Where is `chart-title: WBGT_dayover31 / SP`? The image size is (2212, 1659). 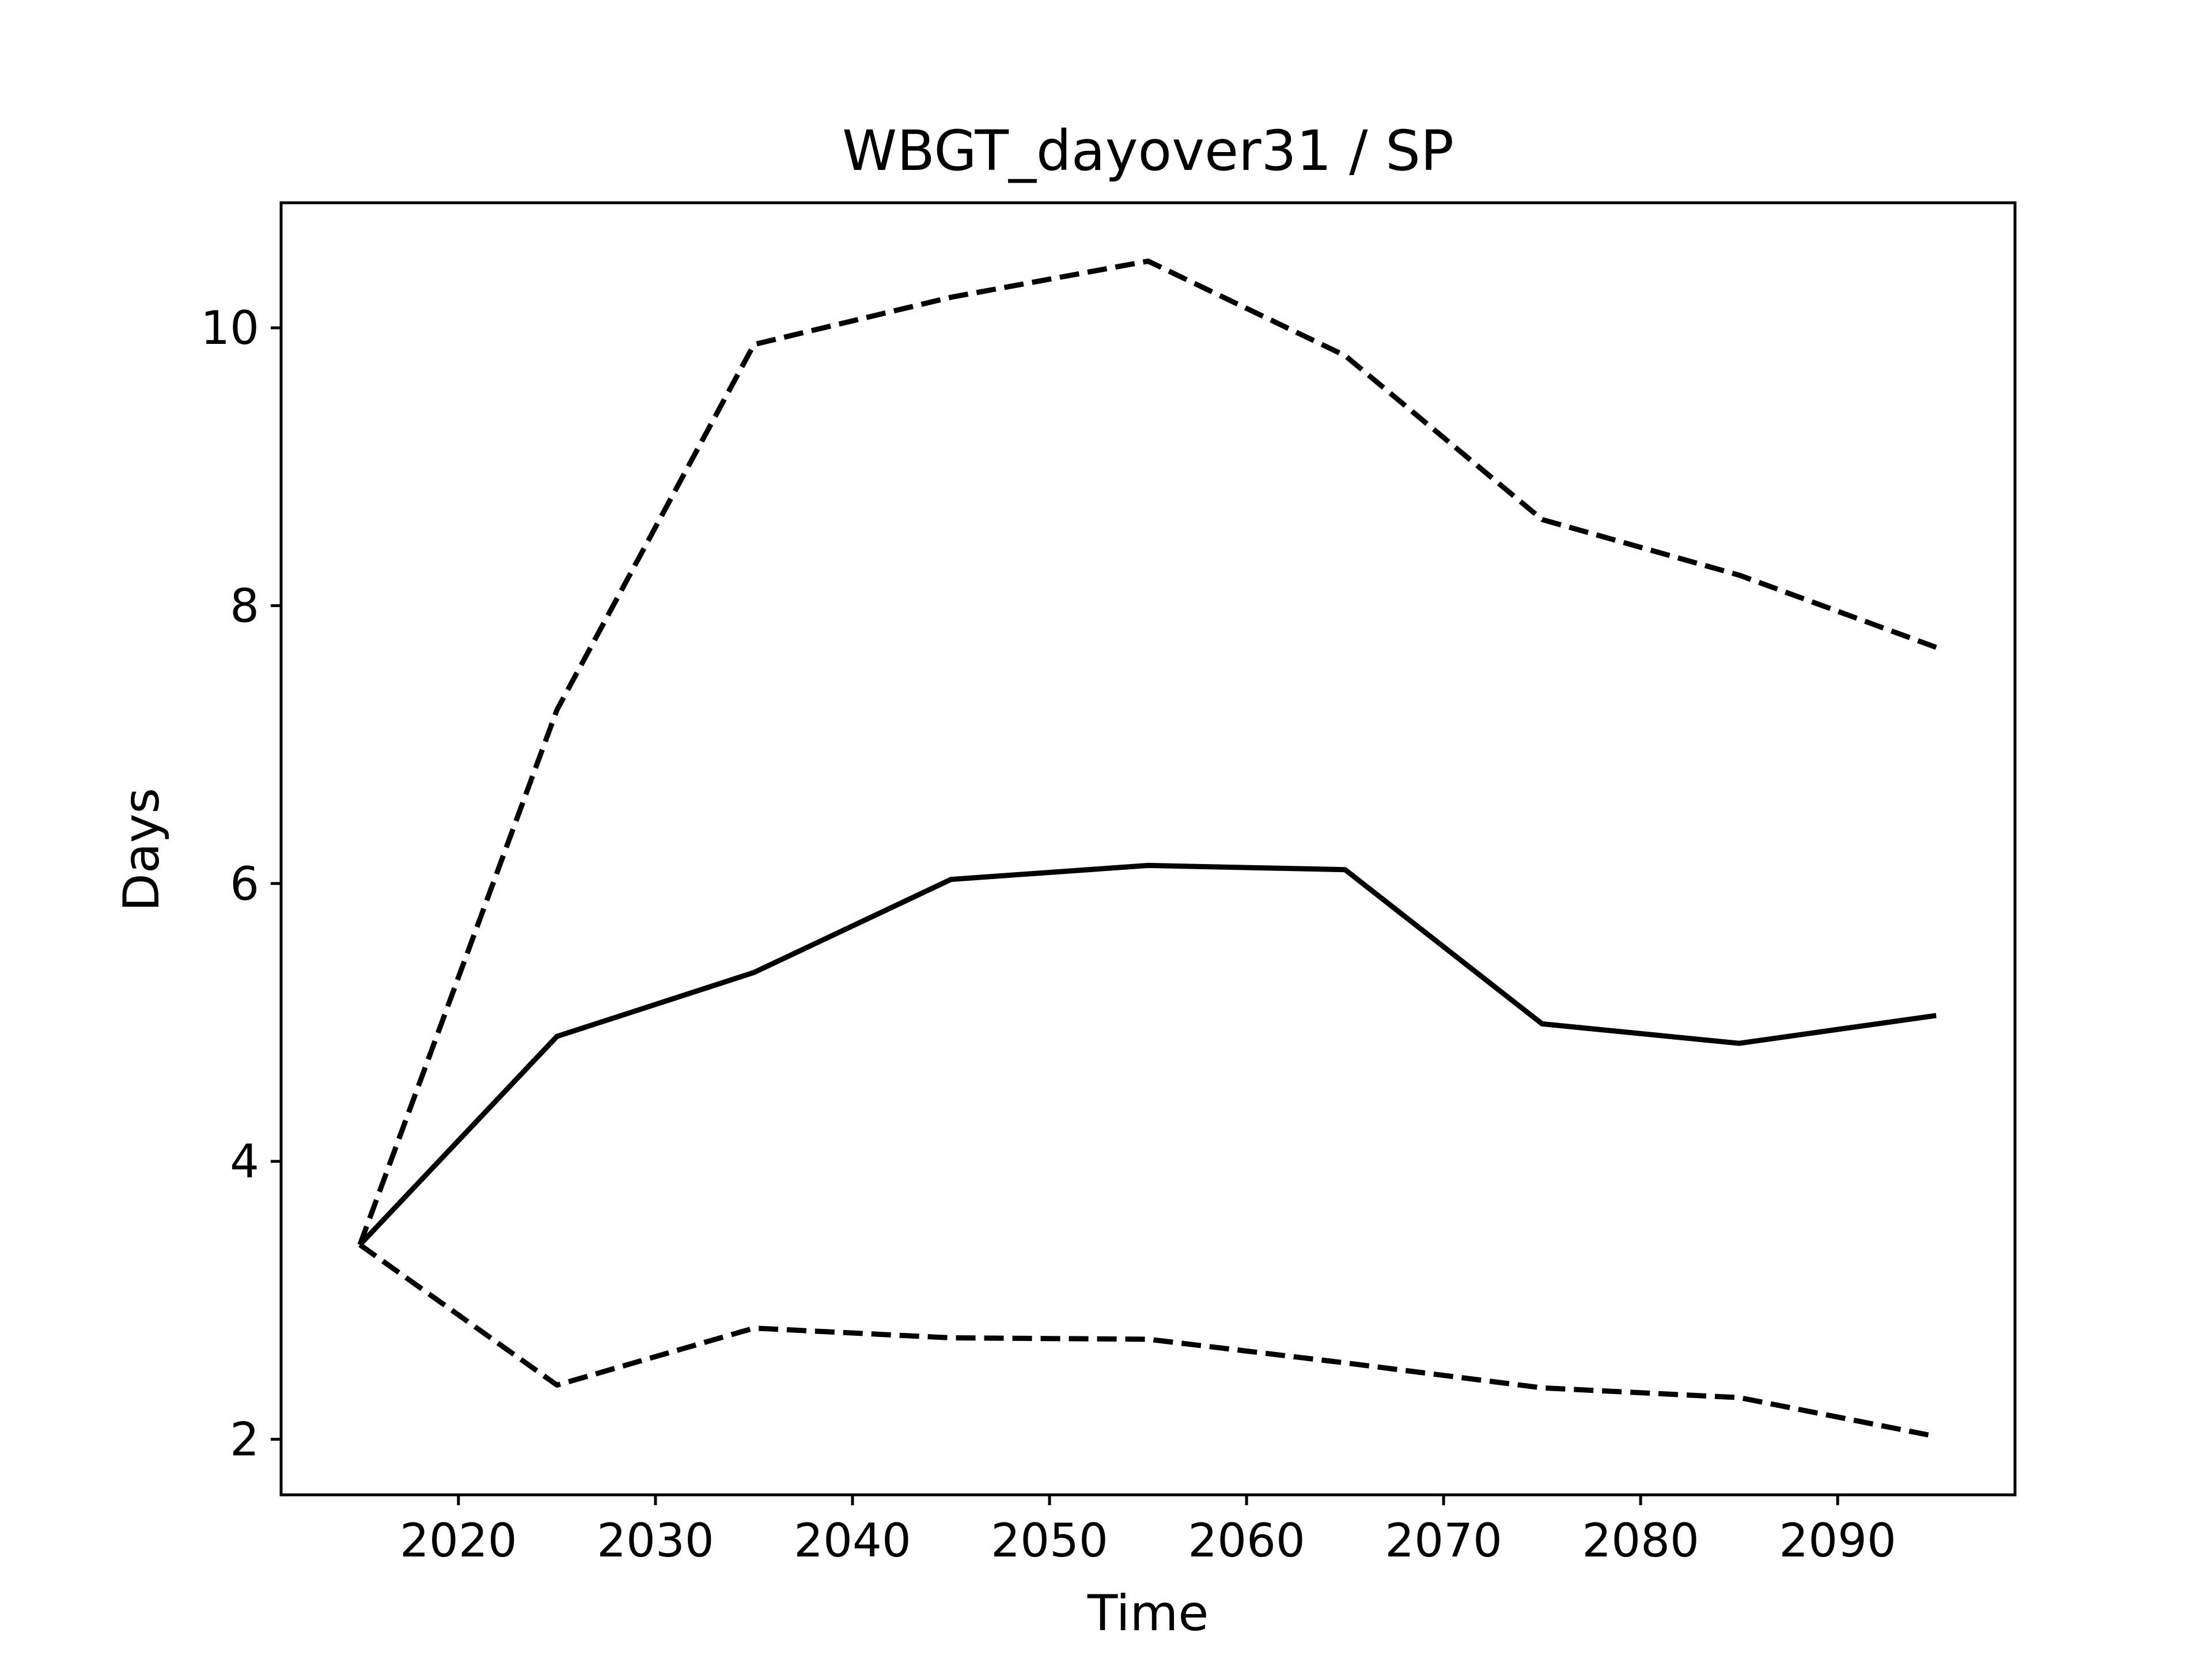
chart-title: WBGT_dayover31 / SP is located at coordinates (1148, 151).